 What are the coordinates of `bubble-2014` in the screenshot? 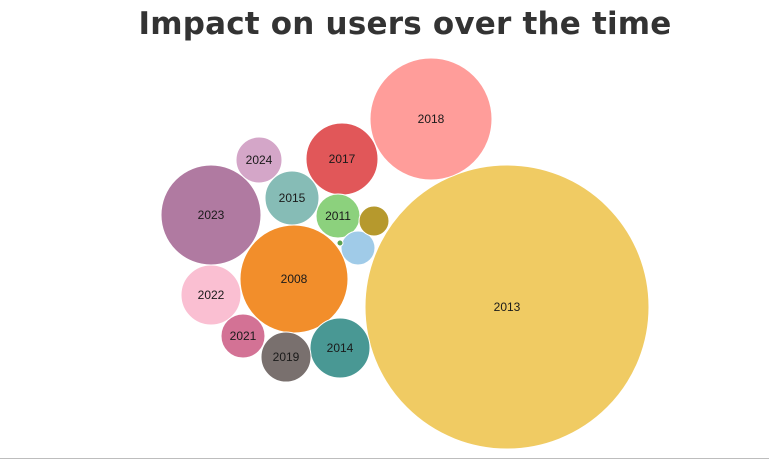 It's located at (340, 348).